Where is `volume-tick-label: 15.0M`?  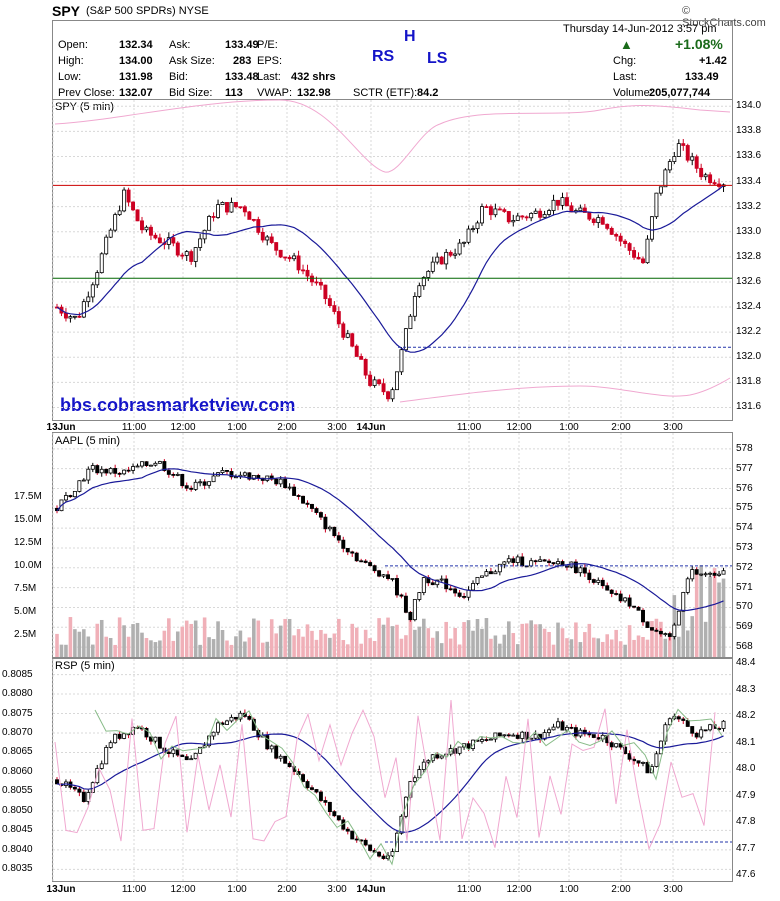
volume-tick-label: 15.0M is located at coordinates (28, 519).